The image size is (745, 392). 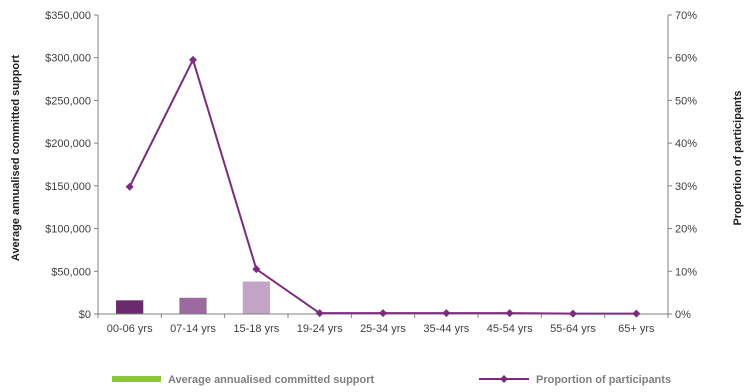 I want to click on right-tick-label: 60%, so click(x=686, y=59).